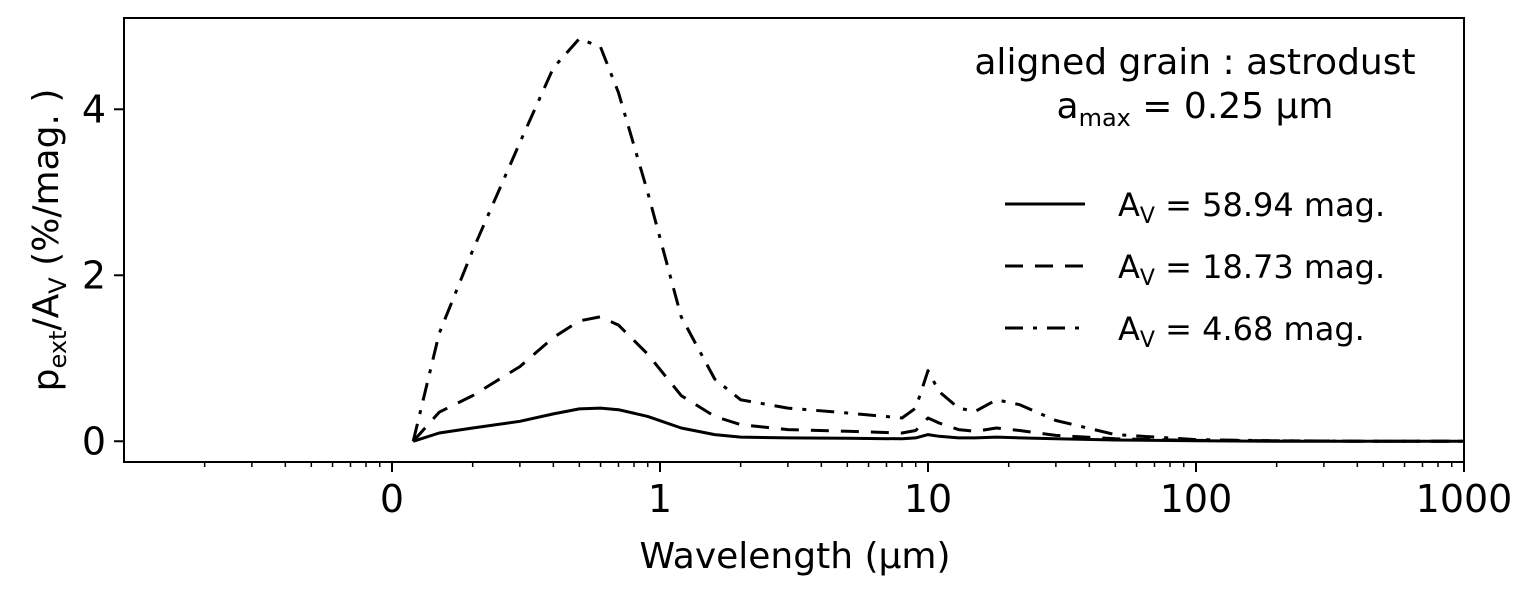 The height and width of the screenshot is (600, 1540). What do you see at coordinates (49, 240) in the screenshot?
I see `y-axis-label: pext/AV (%/mag. )` at bounding box center [49, 240].